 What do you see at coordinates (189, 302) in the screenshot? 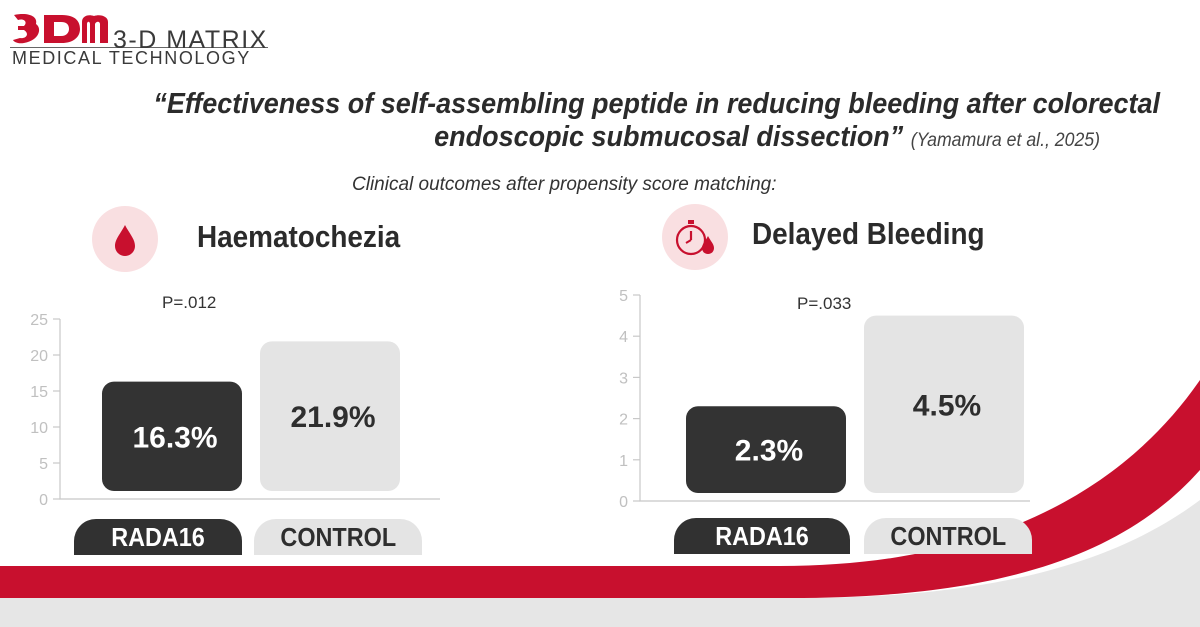
I see `haematochezia-p-value: P=.012` at bounding box center [189, 302].